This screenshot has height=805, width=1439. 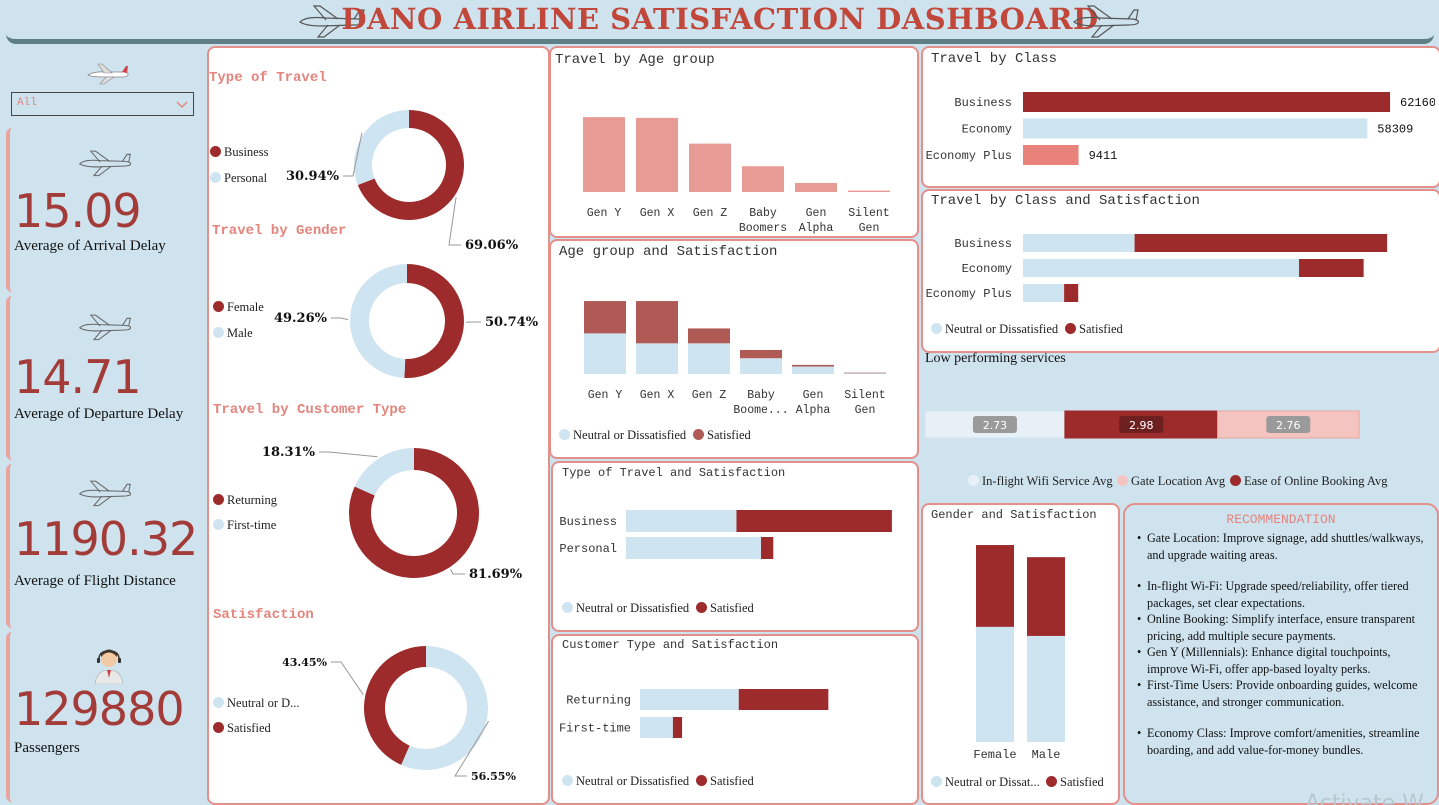 I want to click on low-services-bar-chart: 2.73 2.98 2.76, so click(x=1144, y=425).